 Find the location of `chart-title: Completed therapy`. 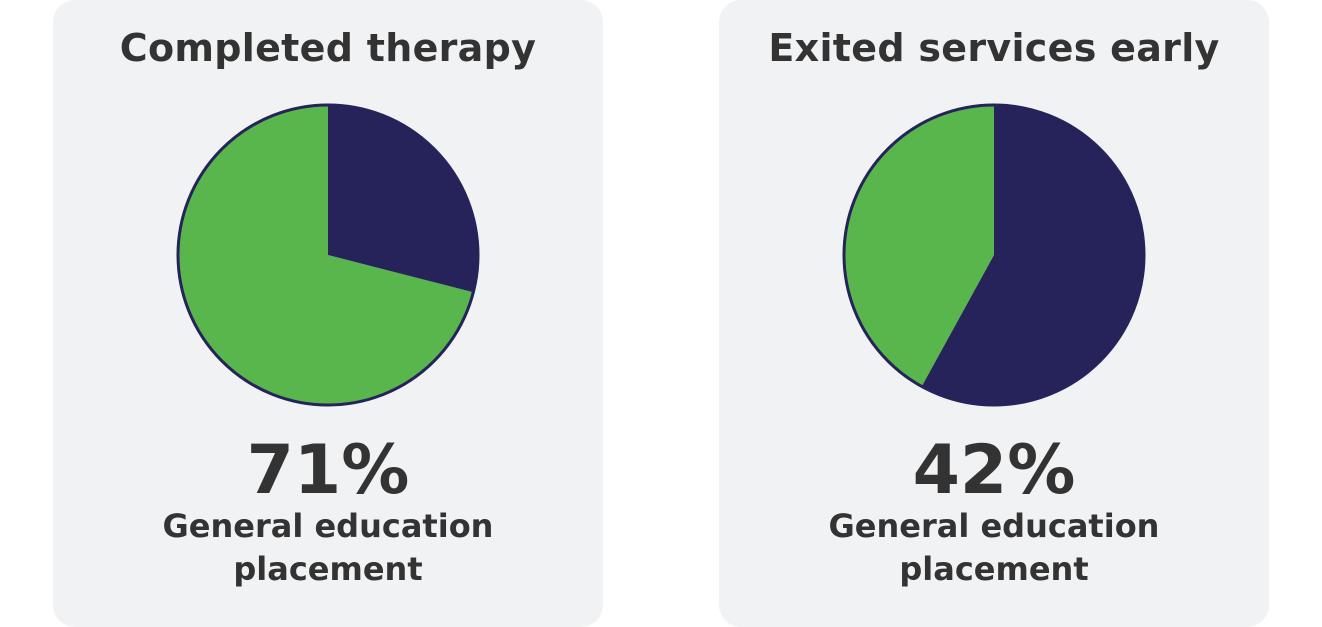

chart-title: Completed therapy is located at coordinates (328, 48).